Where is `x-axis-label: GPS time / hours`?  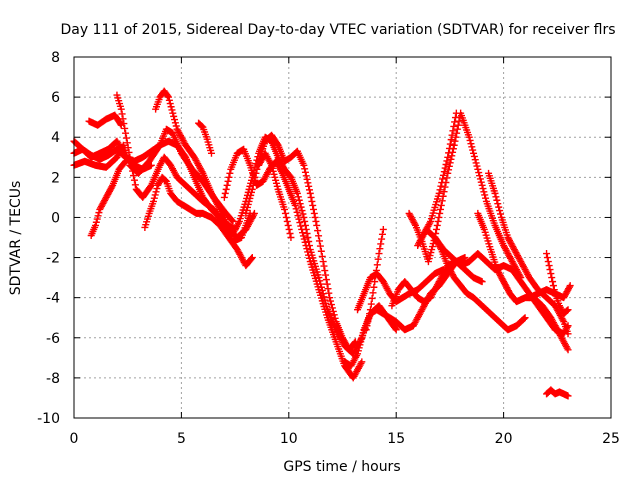 x-axis-label: GPS time / hours is located at coordinates (341, 467).